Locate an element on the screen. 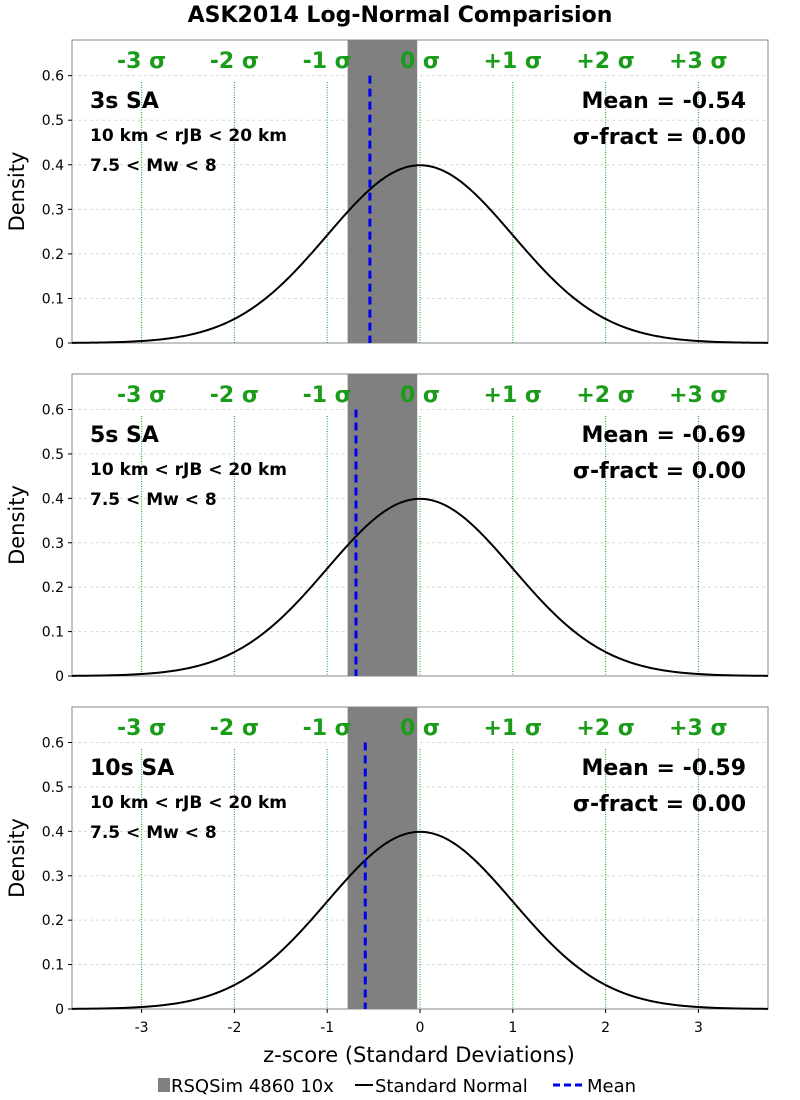 This screenshot has height=1100, width=800. period-label: 5s SA is located at coordinates (124, 435).